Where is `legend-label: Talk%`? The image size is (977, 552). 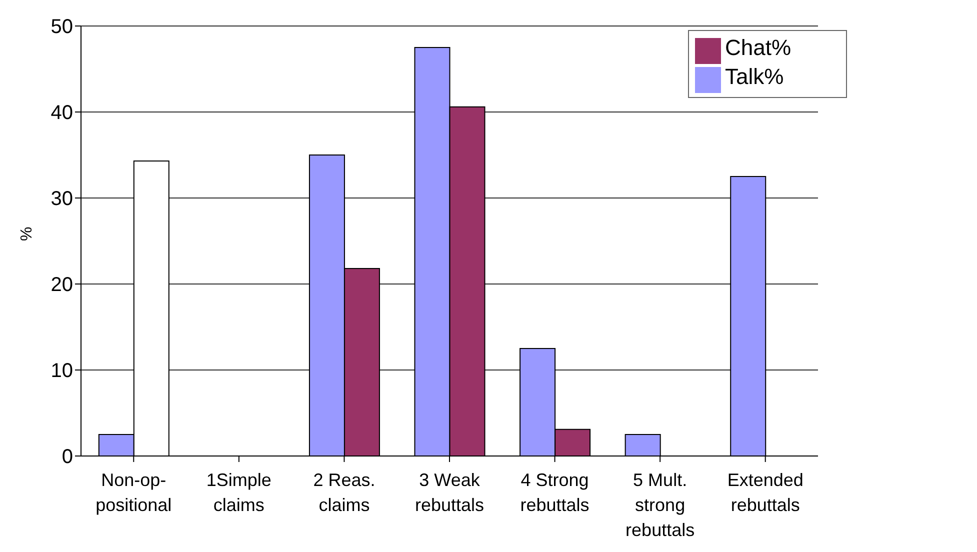 legend-label: Talk% is located at coordinates (754, 76).